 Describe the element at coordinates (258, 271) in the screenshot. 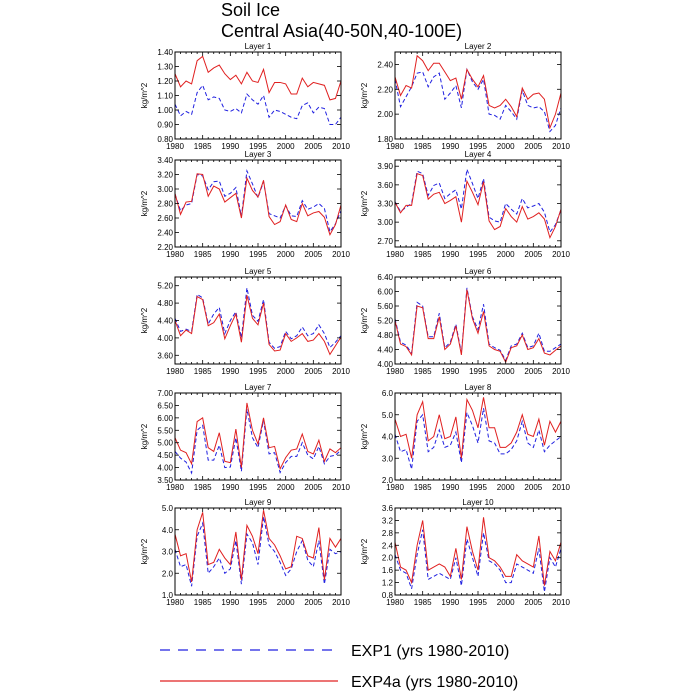

I see `panel-title: Layer 5` at that location.